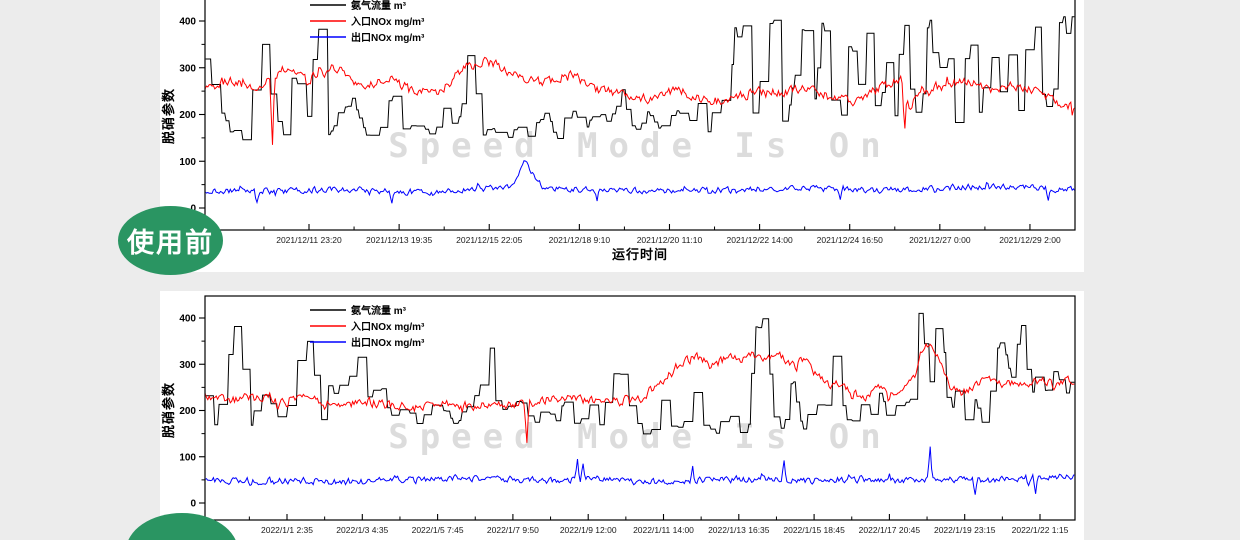 The width and height of the screenshot is (1240, 540). I want to click on x-tick-label: 2022/1/22 1:15, so click(1040, 530).